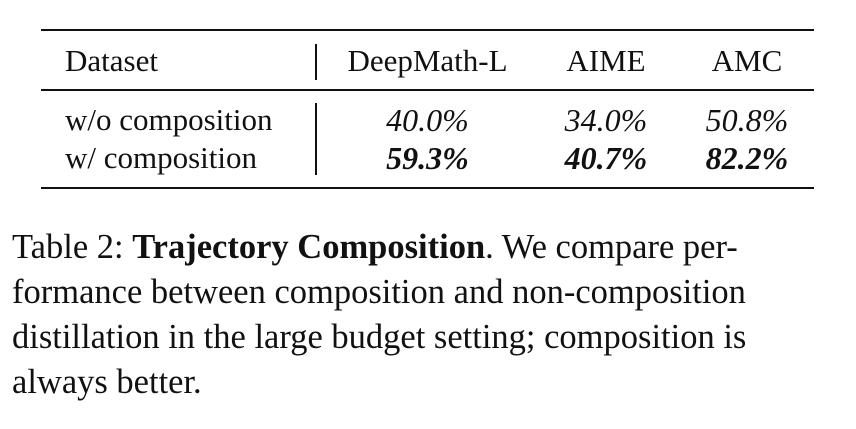 The height and width of the screenshot is (429, 856). I want to click on cell-amc: 50.8%, so click(747, 120).